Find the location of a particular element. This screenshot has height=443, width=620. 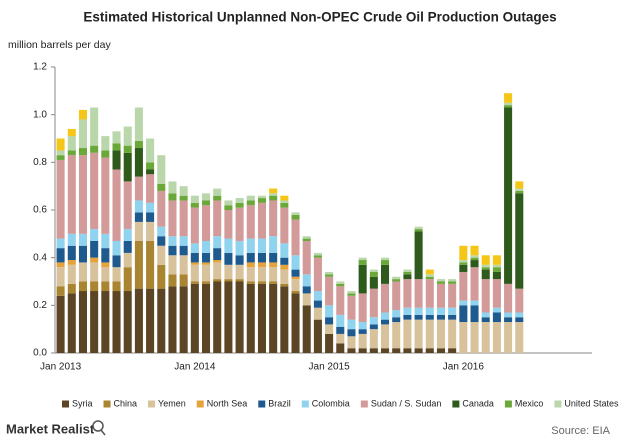

y-tick-label: 0.8 is located at coordinates (40, 162).